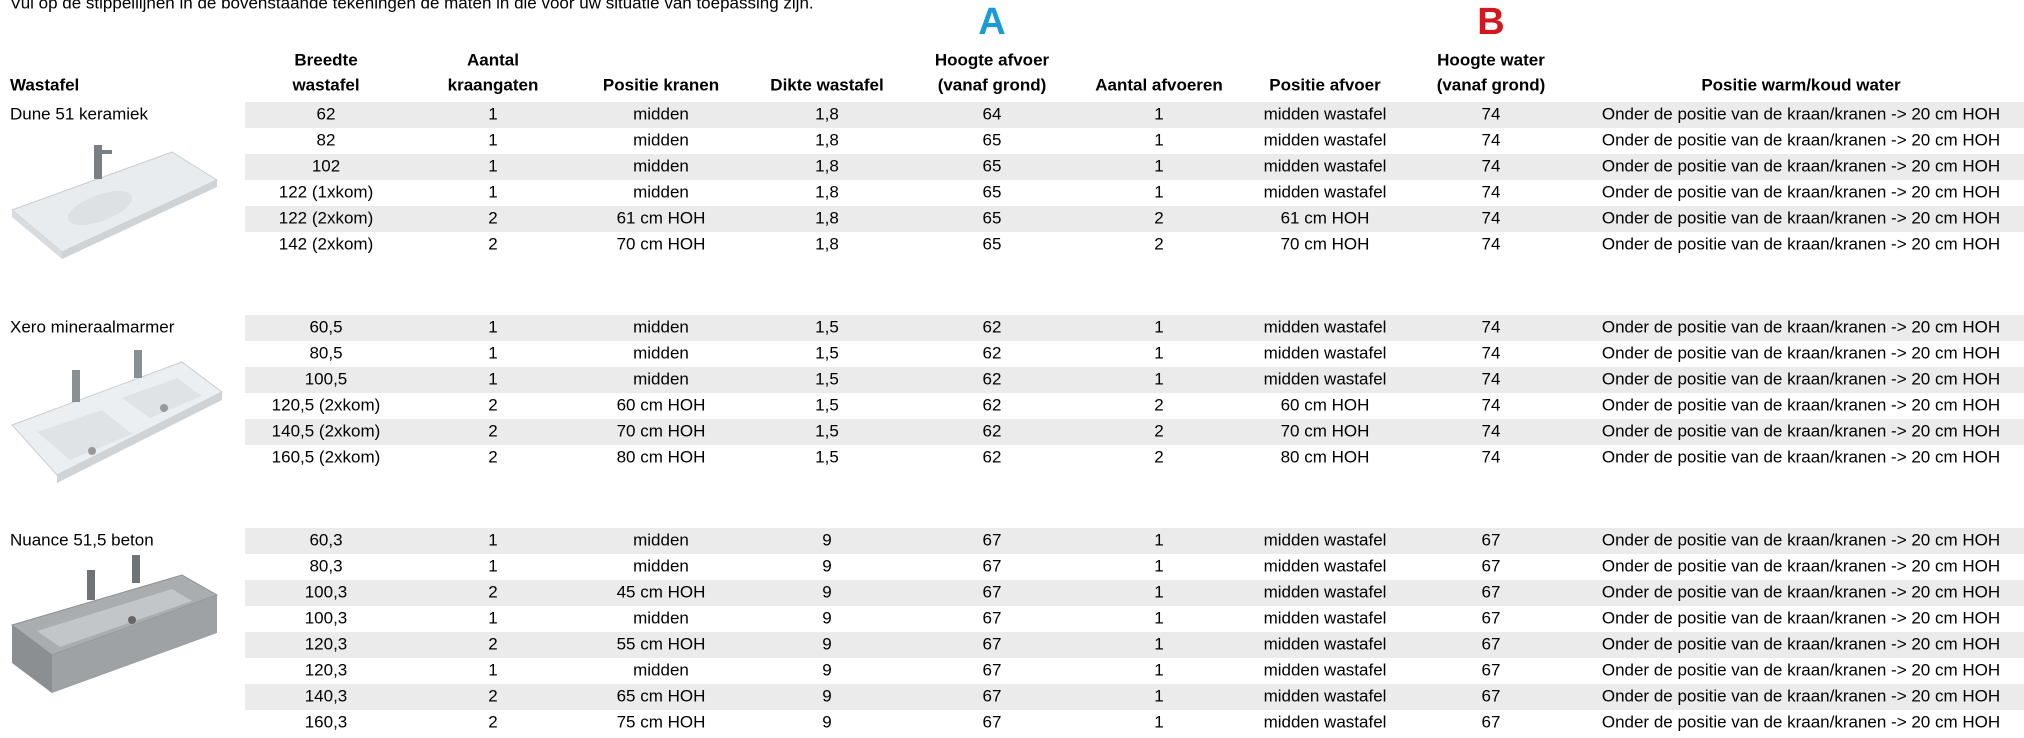 The image size is (2024, 738). I want to click on column-header: kraangaten, so click(493, 84).